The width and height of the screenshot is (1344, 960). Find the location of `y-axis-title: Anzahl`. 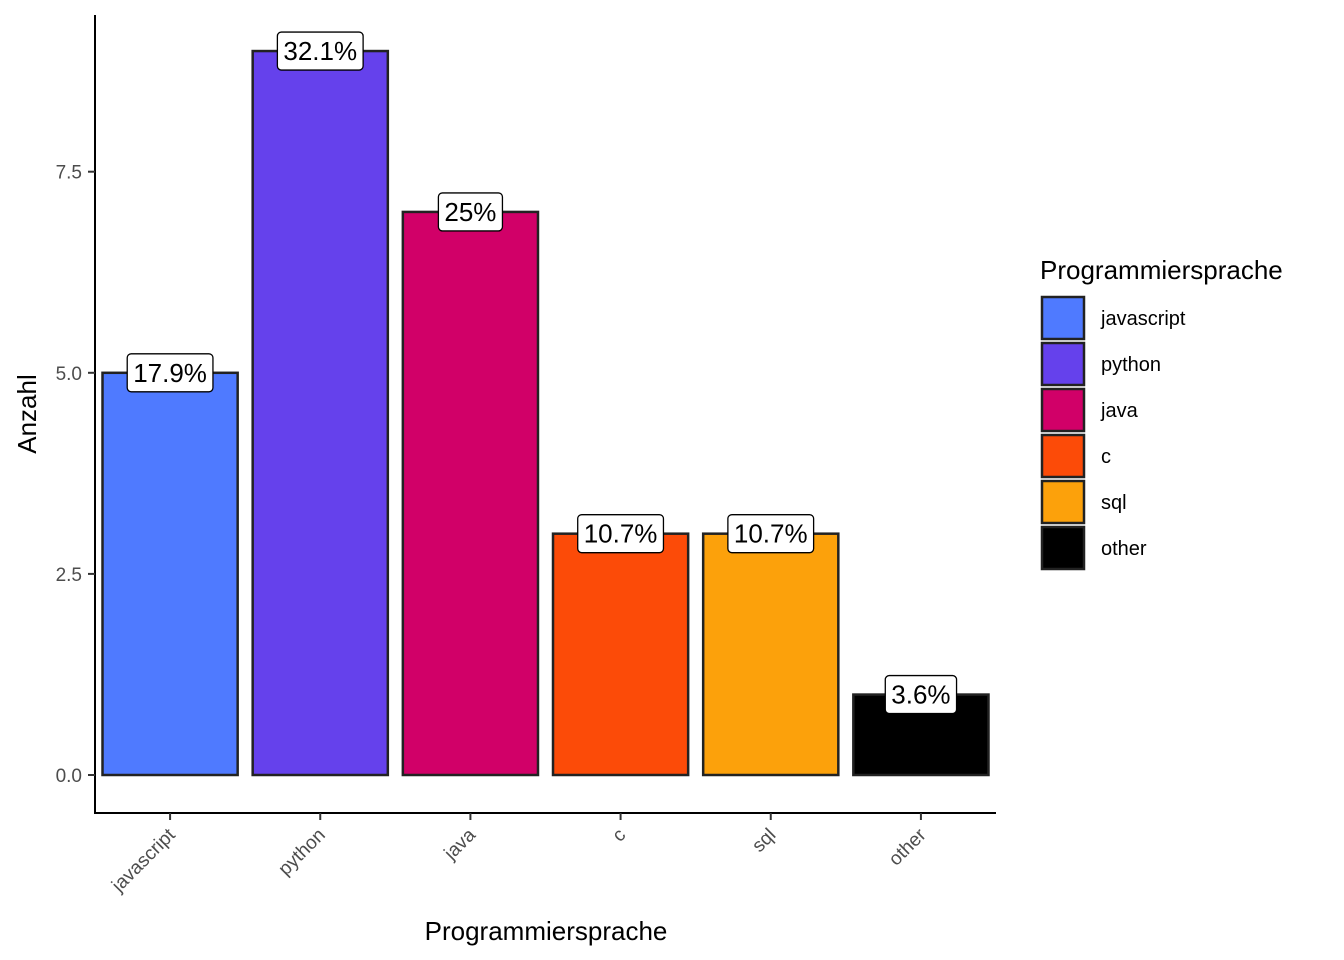

y-axis-title: Anzahl is located at coordinates (27, 414).